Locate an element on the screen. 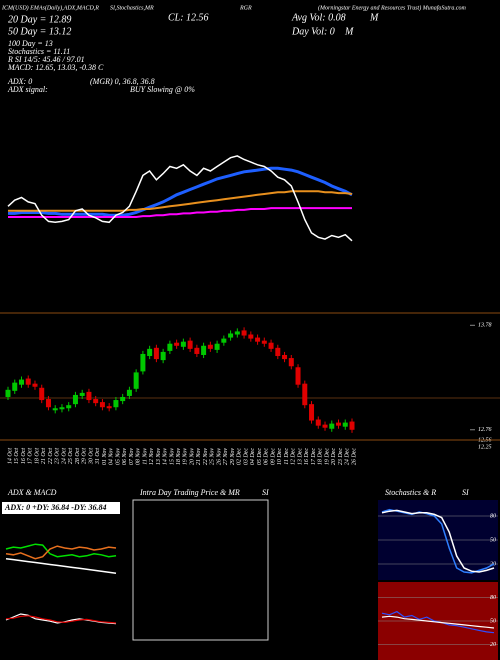 The height and width of the screenshot is (660, 500). info-line: 50 Day = 13.12 is located at coordinates (39, 31).